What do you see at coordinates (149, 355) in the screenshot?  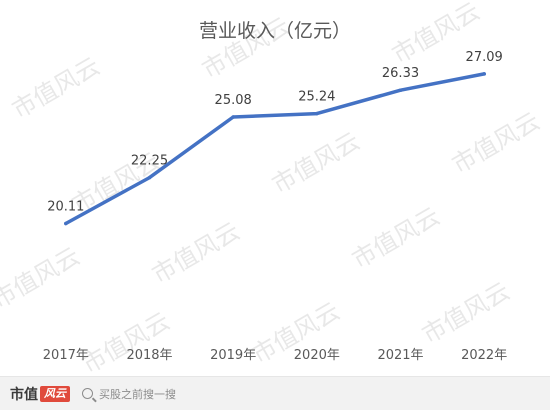 I see `x-tick-label: 2018年` at bounding box center [149, 355].